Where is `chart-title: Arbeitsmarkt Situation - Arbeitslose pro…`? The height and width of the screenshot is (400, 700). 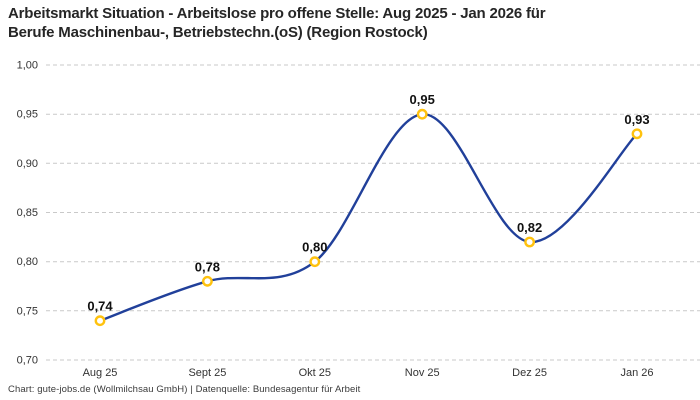
chart-title: Arbeitsmarkt Situation - Arbeitslose pro… is located at coordinates (352, 23).